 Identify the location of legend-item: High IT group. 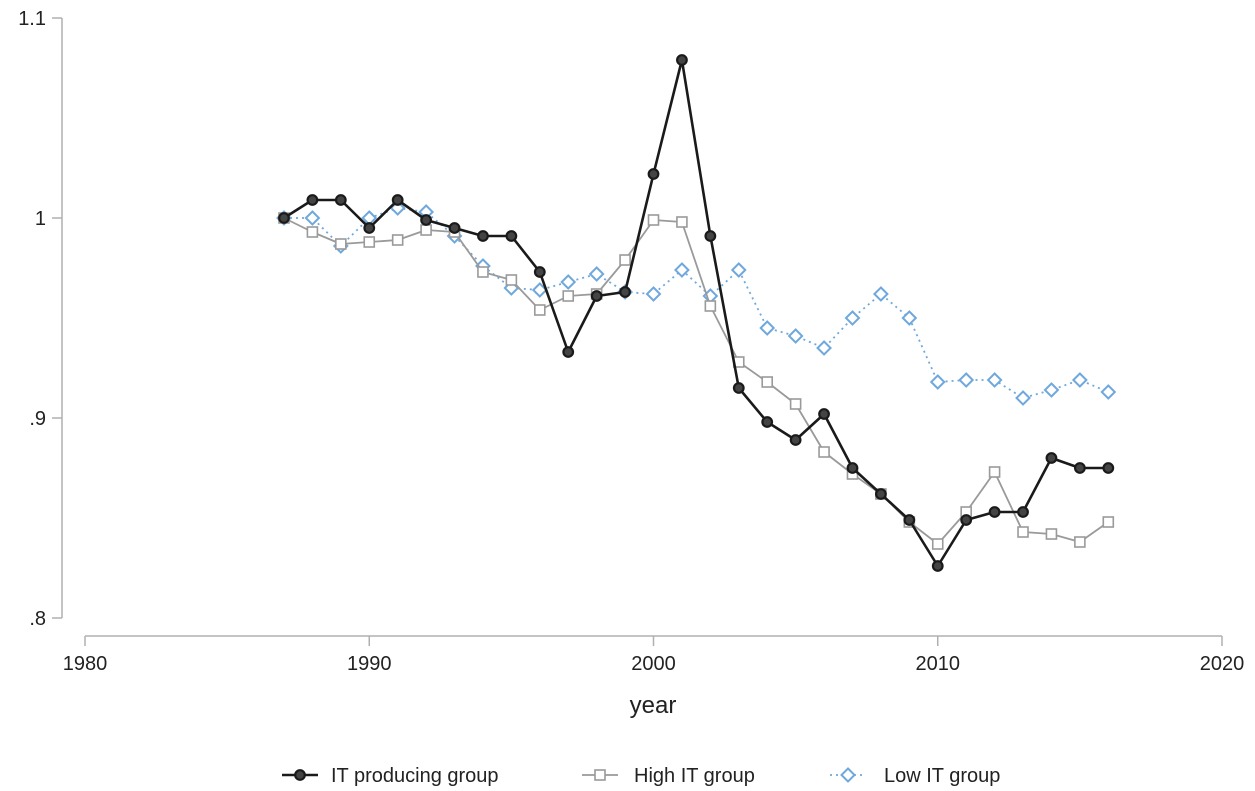
(668, 776).